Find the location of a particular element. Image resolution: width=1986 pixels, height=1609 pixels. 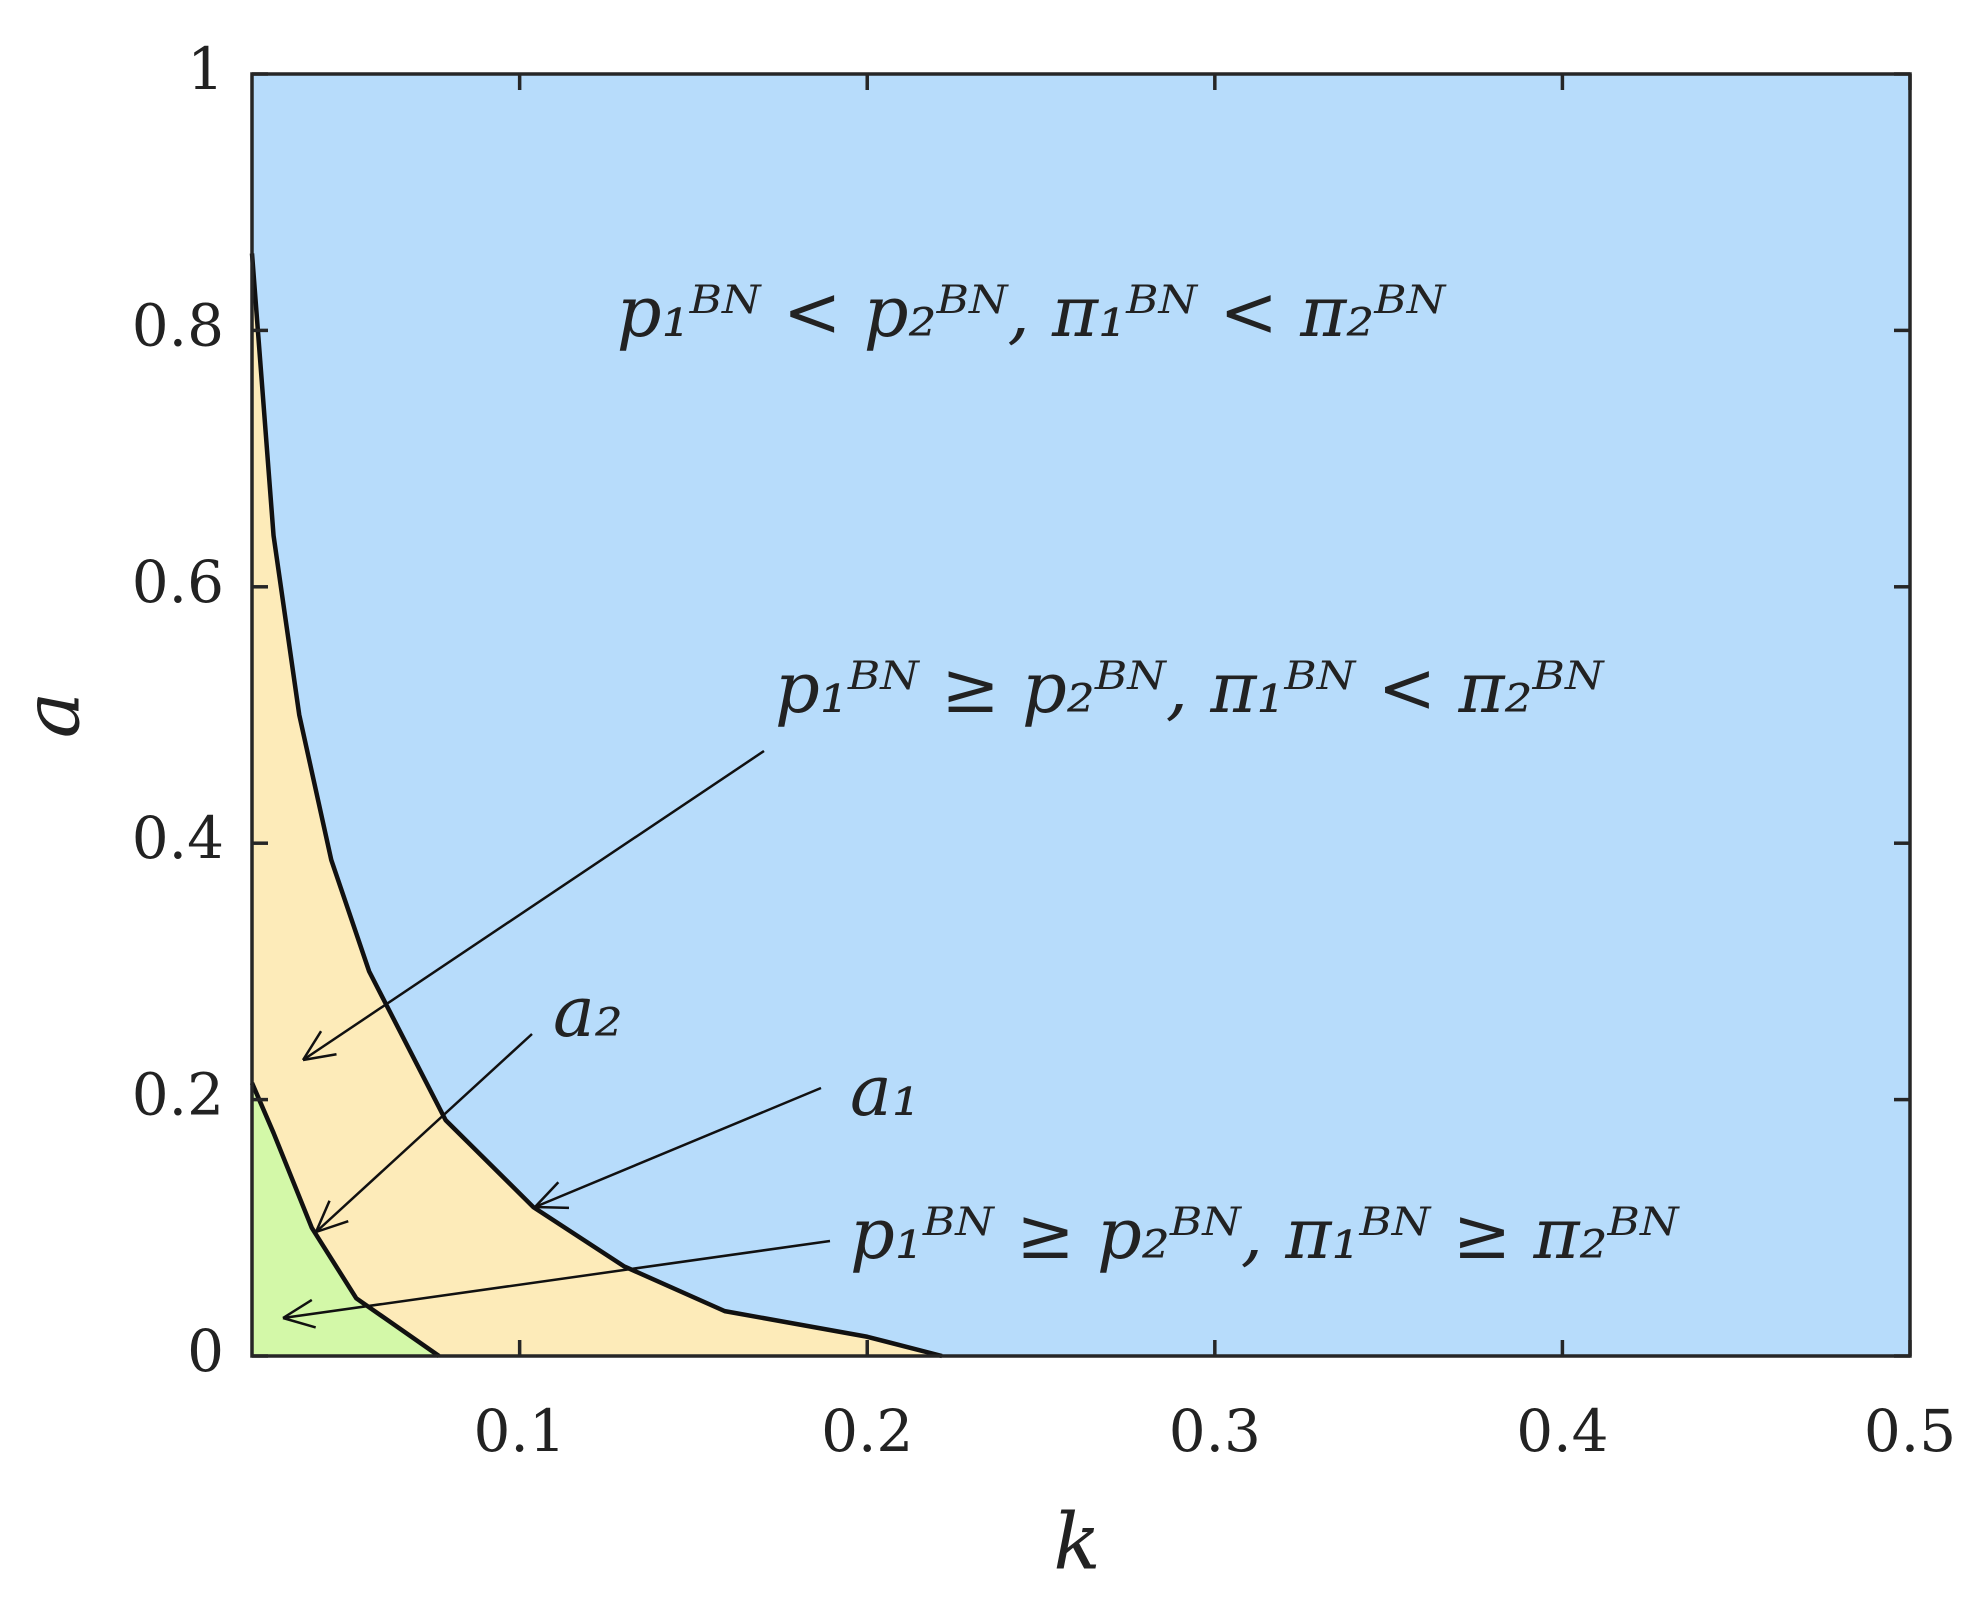

region-label: p₁ᴮᴺ < p₂ᴮᴺ, π₁ᴮᴺ < π₂ᴮᴺ is located at coordinates (1032, 312).